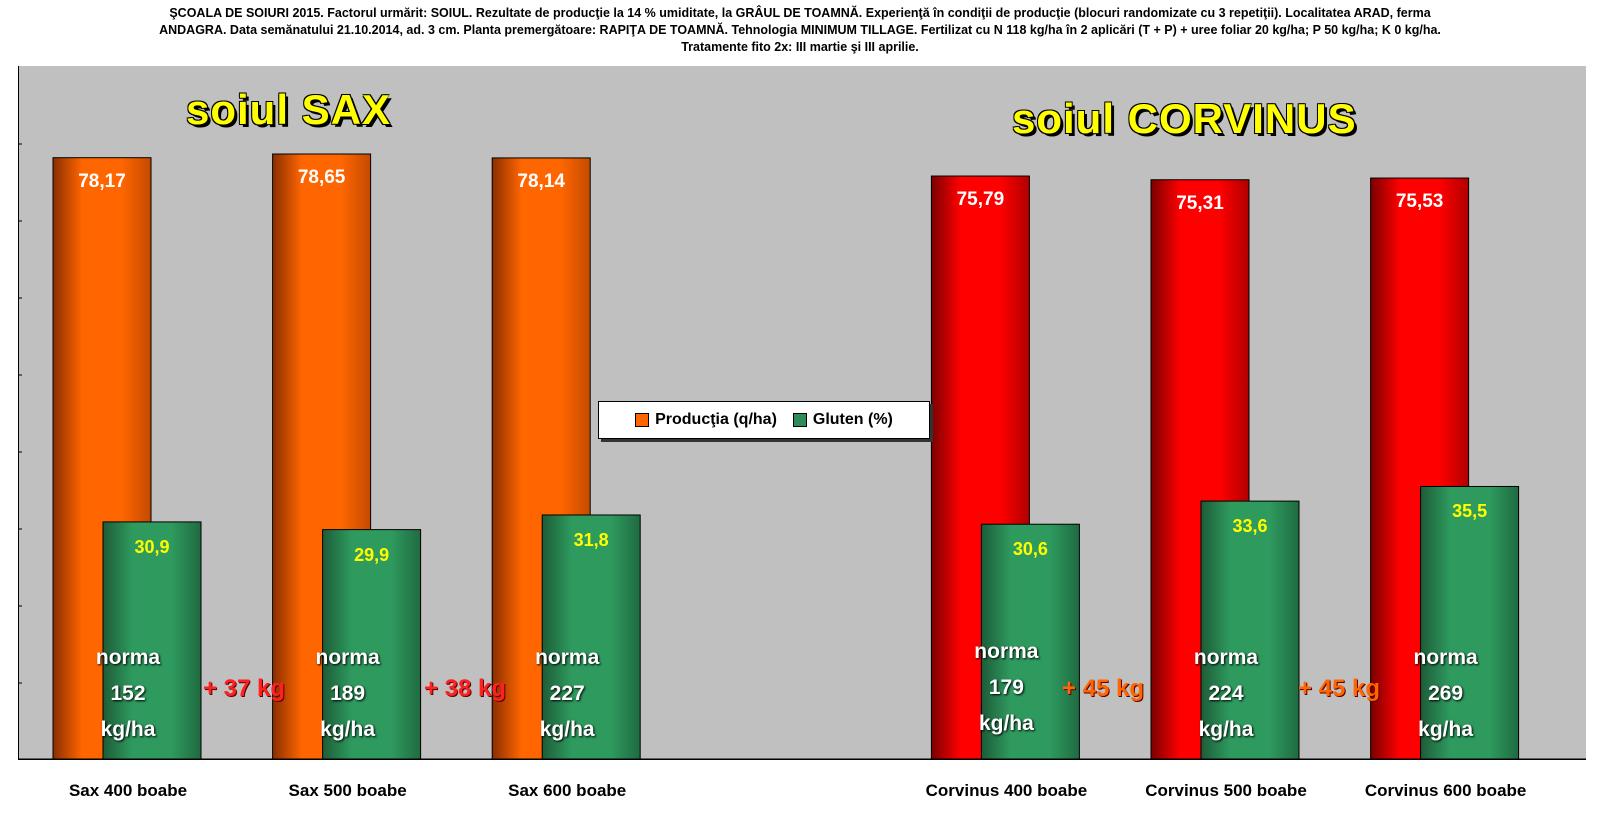 The width and height of the screenshot is (1600, 839). What do you see at coordinates (1030, 549) in the screenshot?
I see `value-label-gluten: 30,6` at bounding box center [1030, 549].